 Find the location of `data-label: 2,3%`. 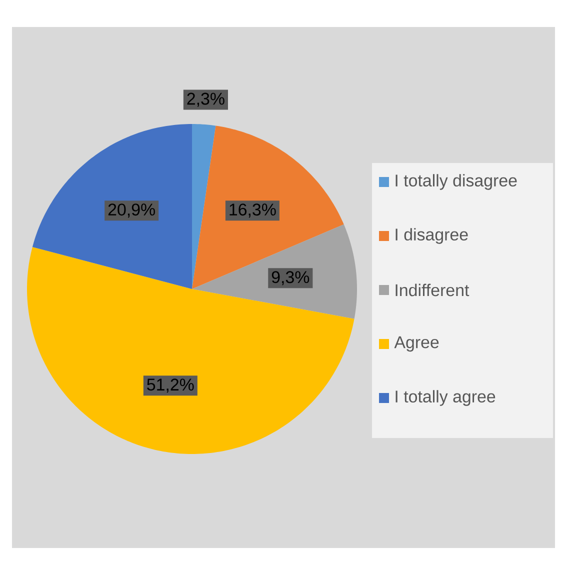

data-label: 2,3% is located at coordinates (205, 99).